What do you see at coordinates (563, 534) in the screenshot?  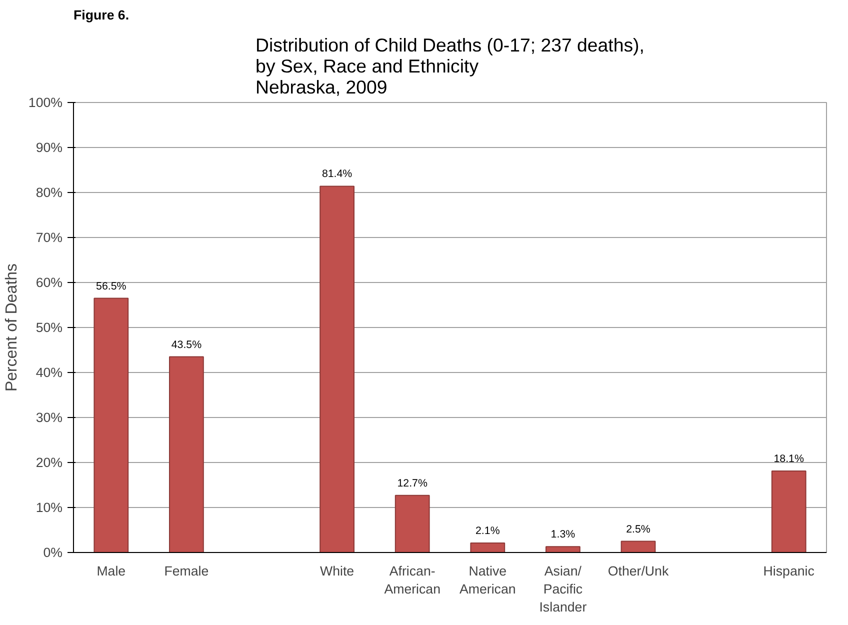 I see `data-label: 1.3%` at bounding box center [563, 534].